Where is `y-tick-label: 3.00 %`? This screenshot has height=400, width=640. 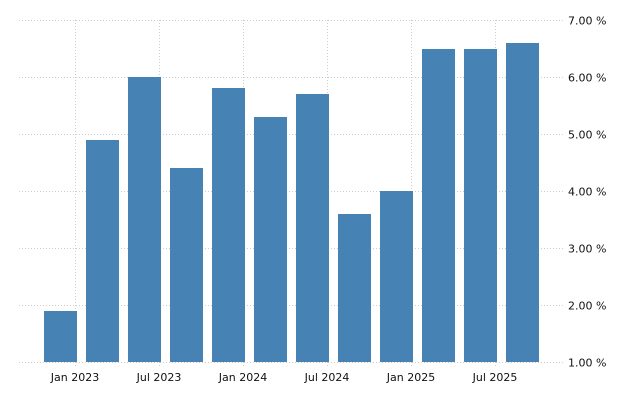
y-tick-label: 3.00 % is located at coordinates (587, 249).